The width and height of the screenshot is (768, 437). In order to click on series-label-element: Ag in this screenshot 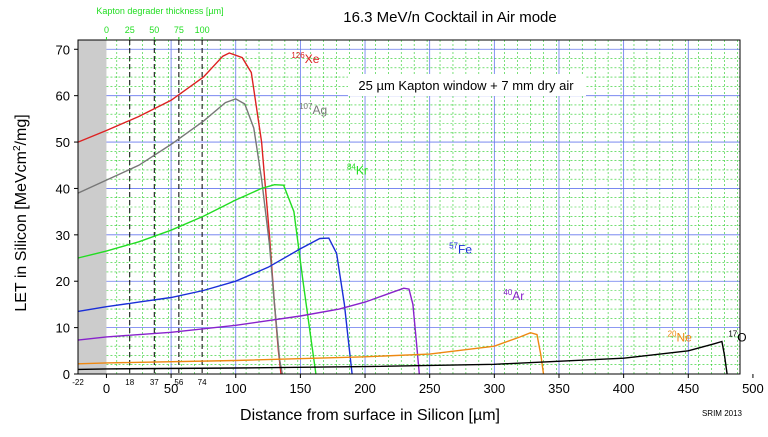, I will do `click(319, 110)`.